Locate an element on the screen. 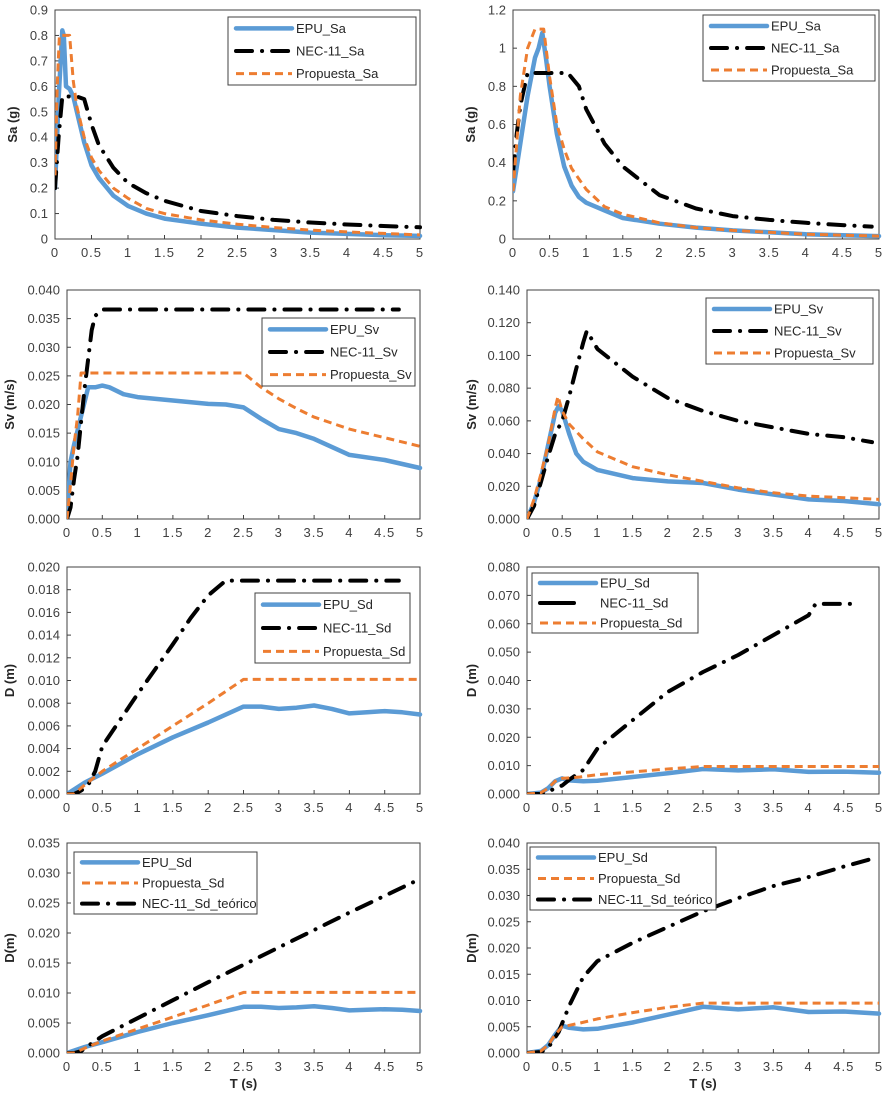 The width and height of the screenshot is (884, 1099). x-axis-title: T (s) is located at coordinates (243, 1083).